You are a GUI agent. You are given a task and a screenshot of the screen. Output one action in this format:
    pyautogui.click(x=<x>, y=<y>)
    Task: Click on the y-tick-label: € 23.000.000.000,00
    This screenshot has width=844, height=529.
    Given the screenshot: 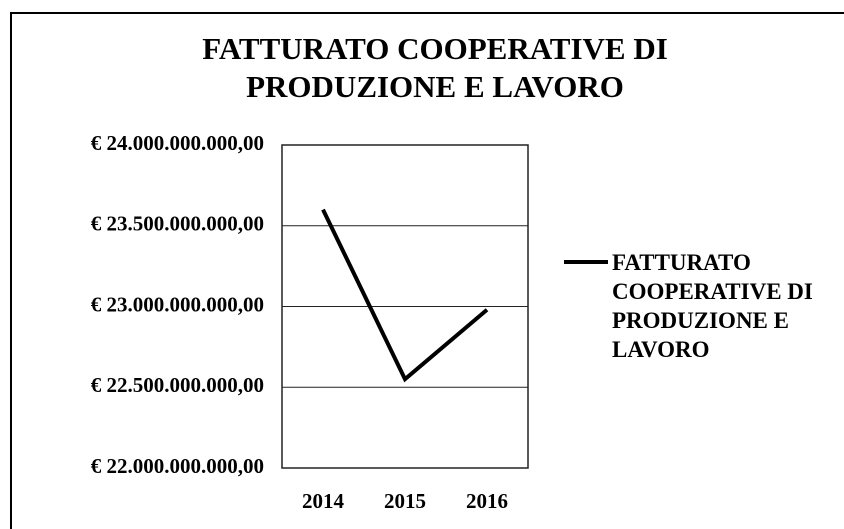 What is the action you would take?
    pyautogui.click(x=177, y=304)
    